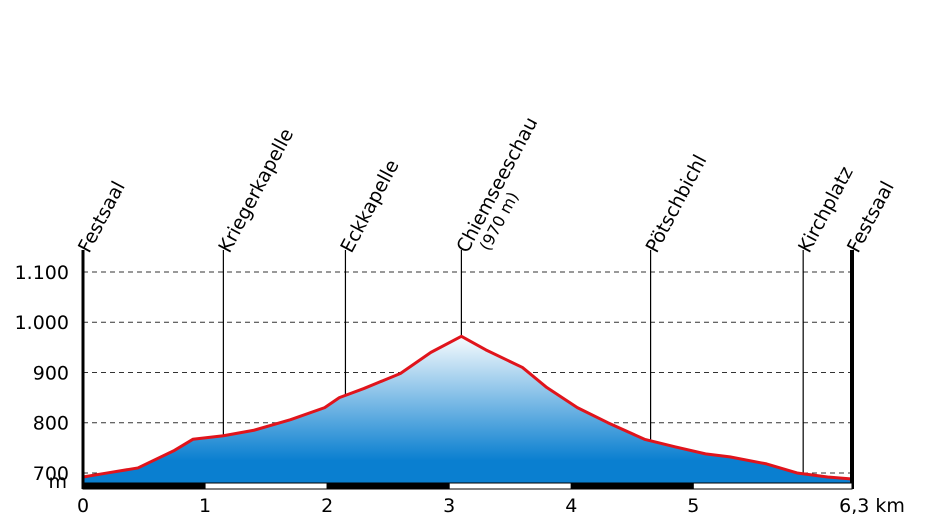 The width and height of the screenshot is (935, 520). What do you see at coordinates (327, 506) in the screenshot?
I see `x-tick-label-2: 2` at bounding box center [327, 506].